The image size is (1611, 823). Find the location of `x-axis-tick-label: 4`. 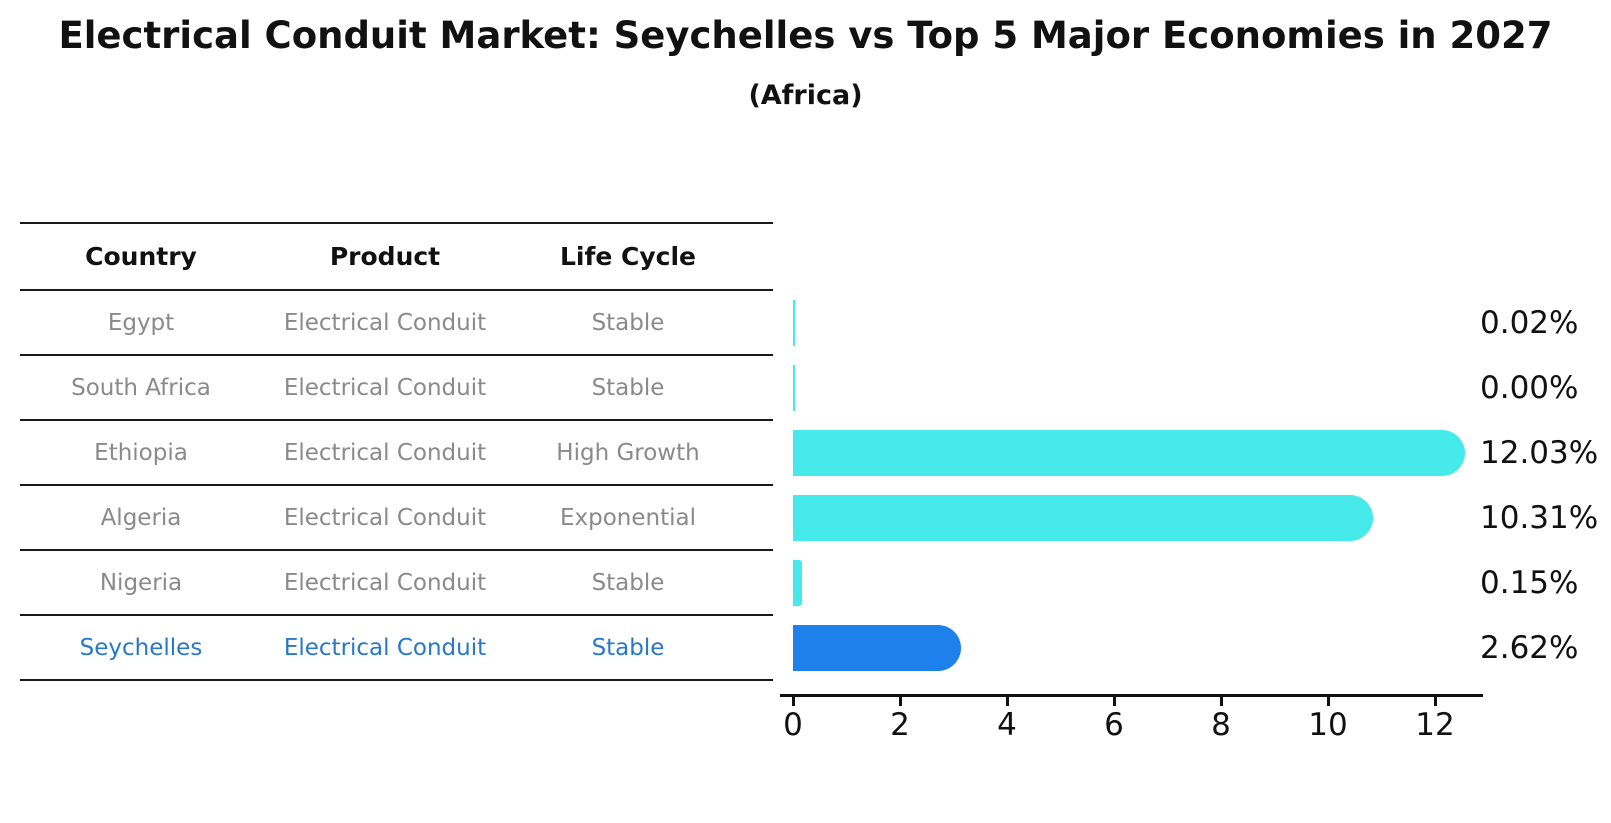

x-axis-tick-label: 4 is located at coordinates (1007, 725).